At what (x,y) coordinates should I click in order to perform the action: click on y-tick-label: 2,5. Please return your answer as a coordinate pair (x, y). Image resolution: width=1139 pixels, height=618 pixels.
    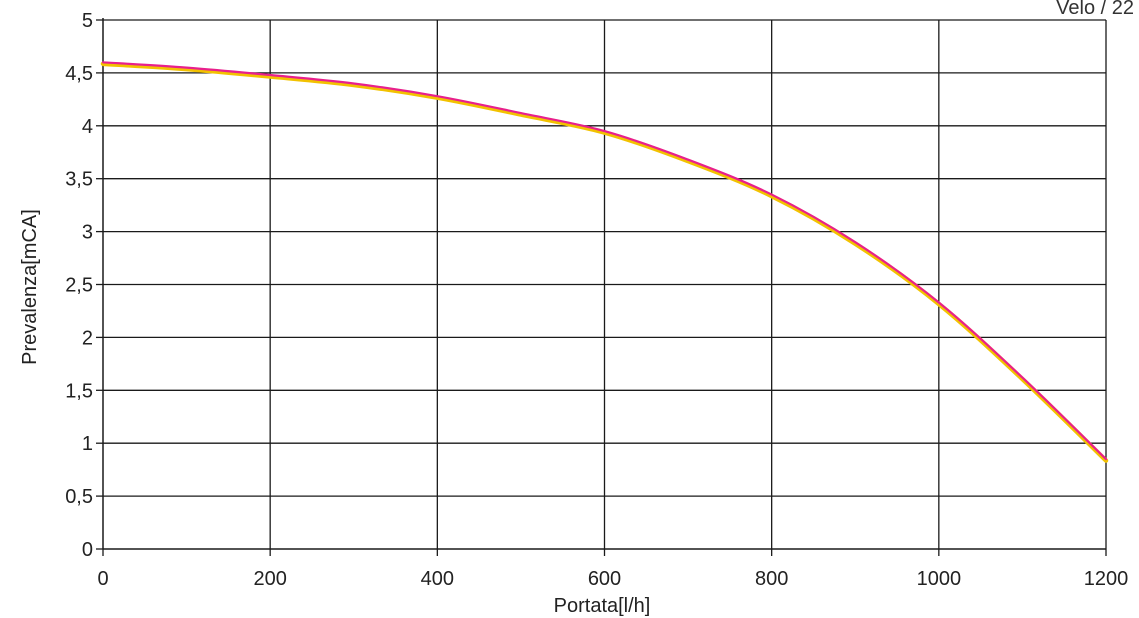
    Looking at the image, I should click on (79, 286).